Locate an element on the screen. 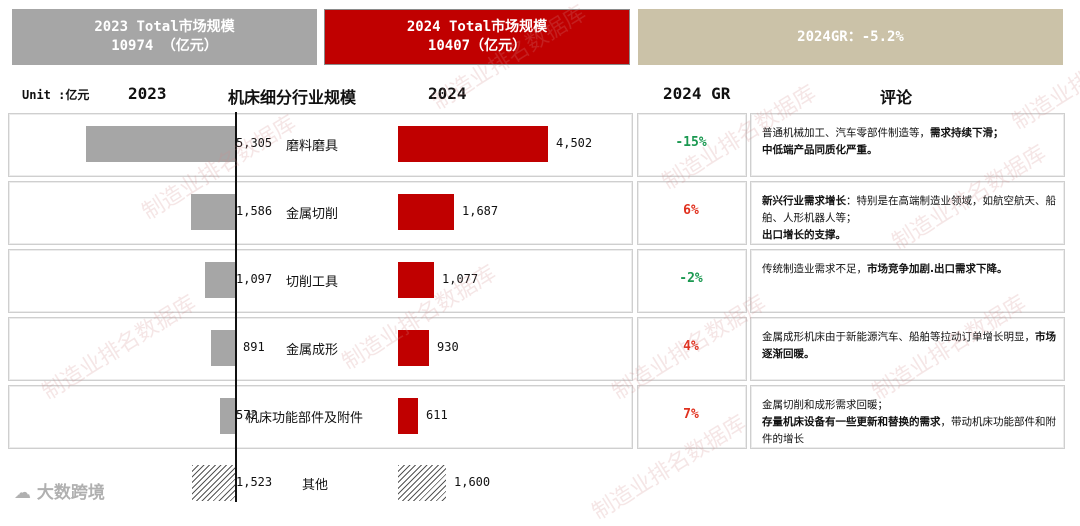 This screenshot has width=1080, height=526. comment-text: 传统制造业需求不足，市场竞争加剧.出口需求下降。 is located at coordinates (909, 269).